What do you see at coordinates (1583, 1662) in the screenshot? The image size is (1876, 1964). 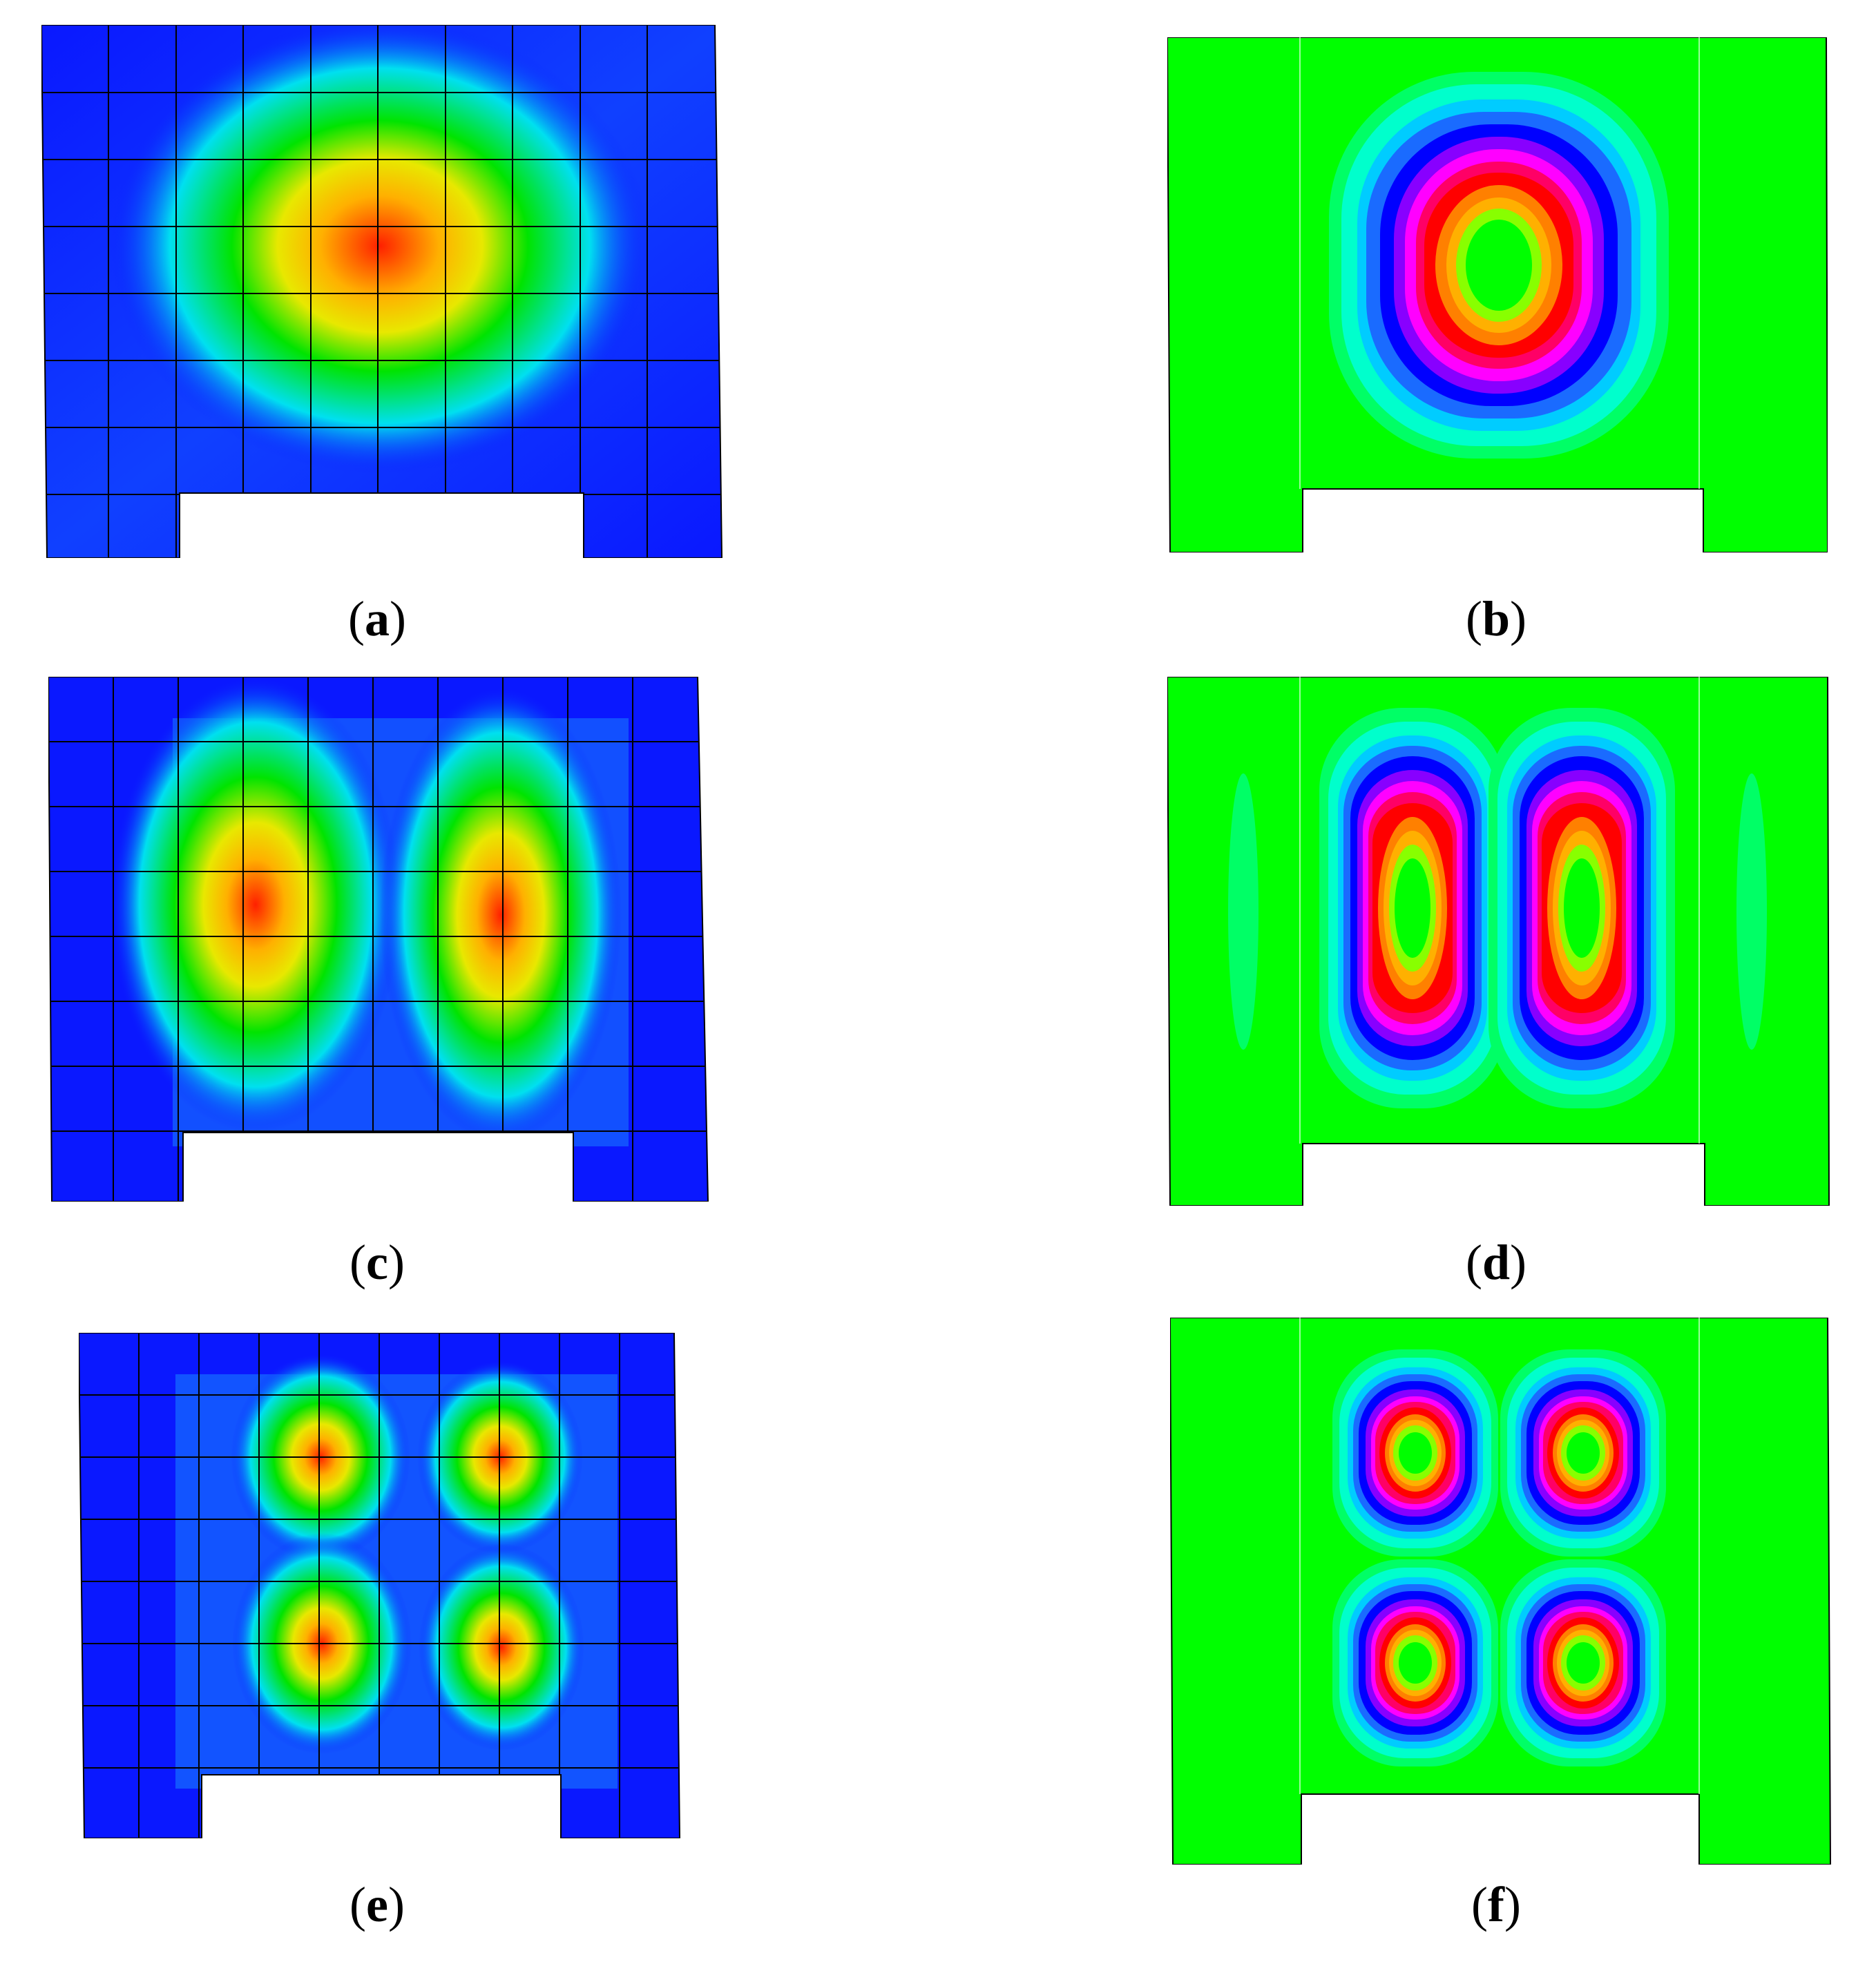 I see `contour-lobe-br` at bounding box center [1583, 1662].